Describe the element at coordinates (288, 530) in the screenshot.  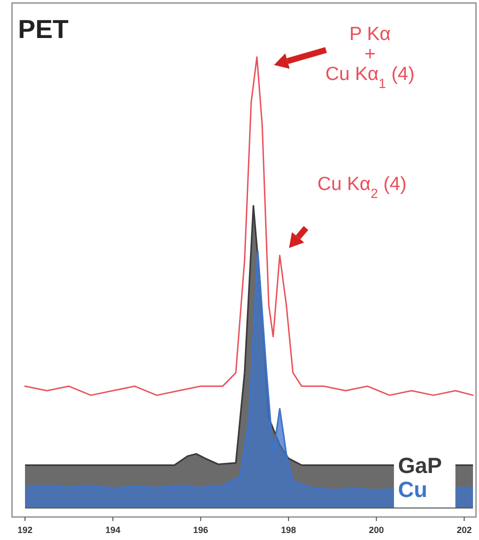
I see `x-tick-label: 198` at that location.